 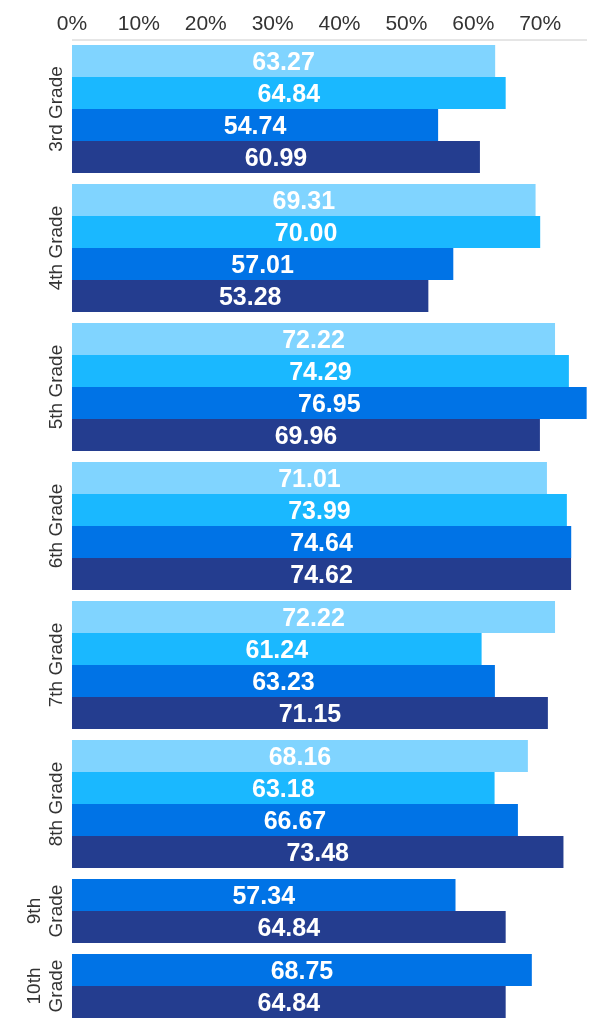 What do you see at coordinates (302, 970) in the screenshot?
I see `data-label: 68.75` at bounding box center [302, 970].